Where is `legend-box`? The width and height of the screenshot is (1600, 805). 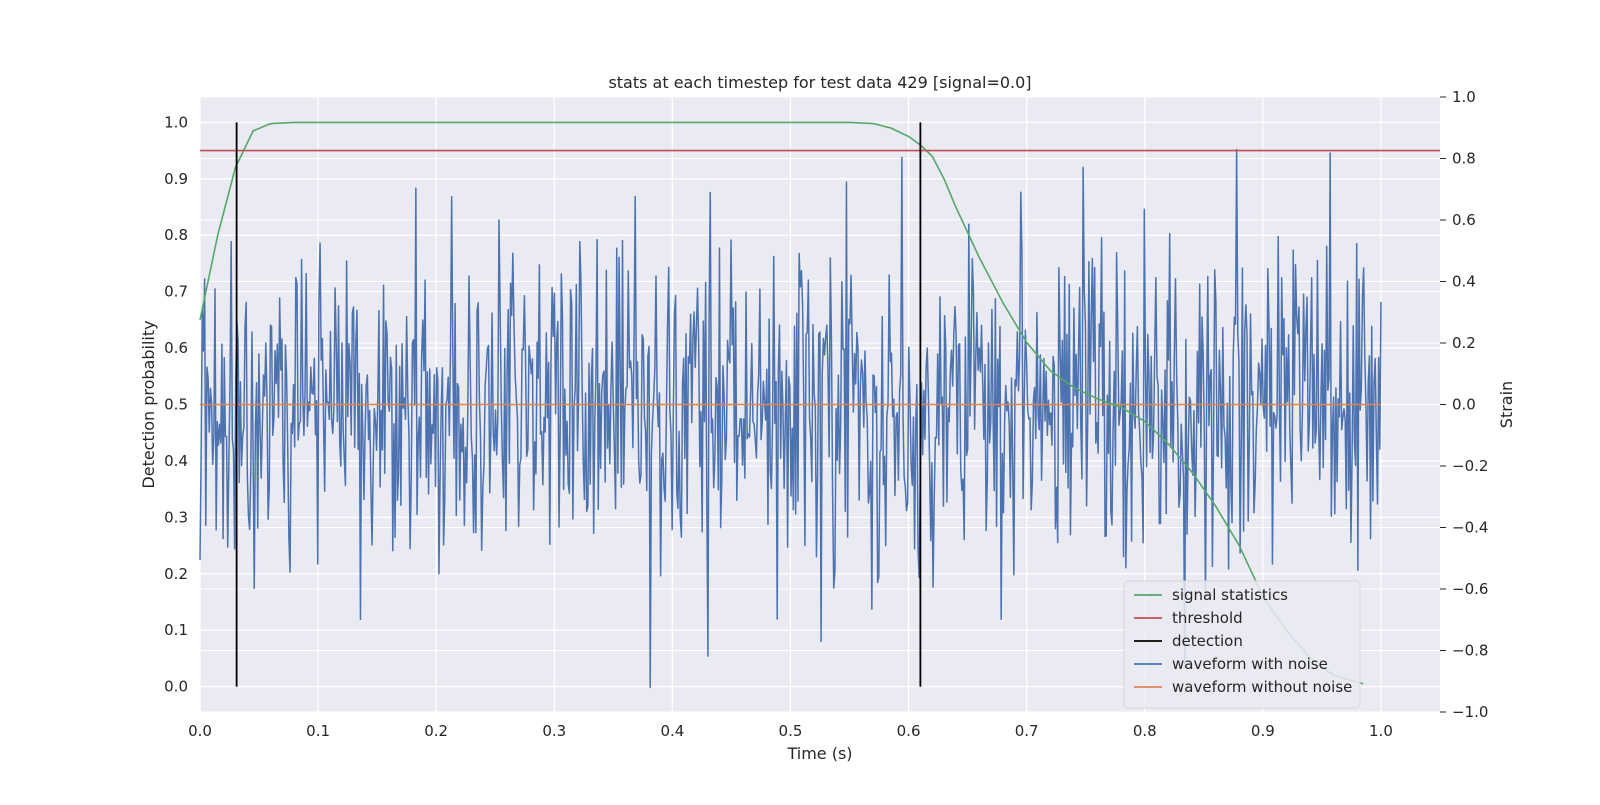
legend-box is located at coordinates (1242, 644).